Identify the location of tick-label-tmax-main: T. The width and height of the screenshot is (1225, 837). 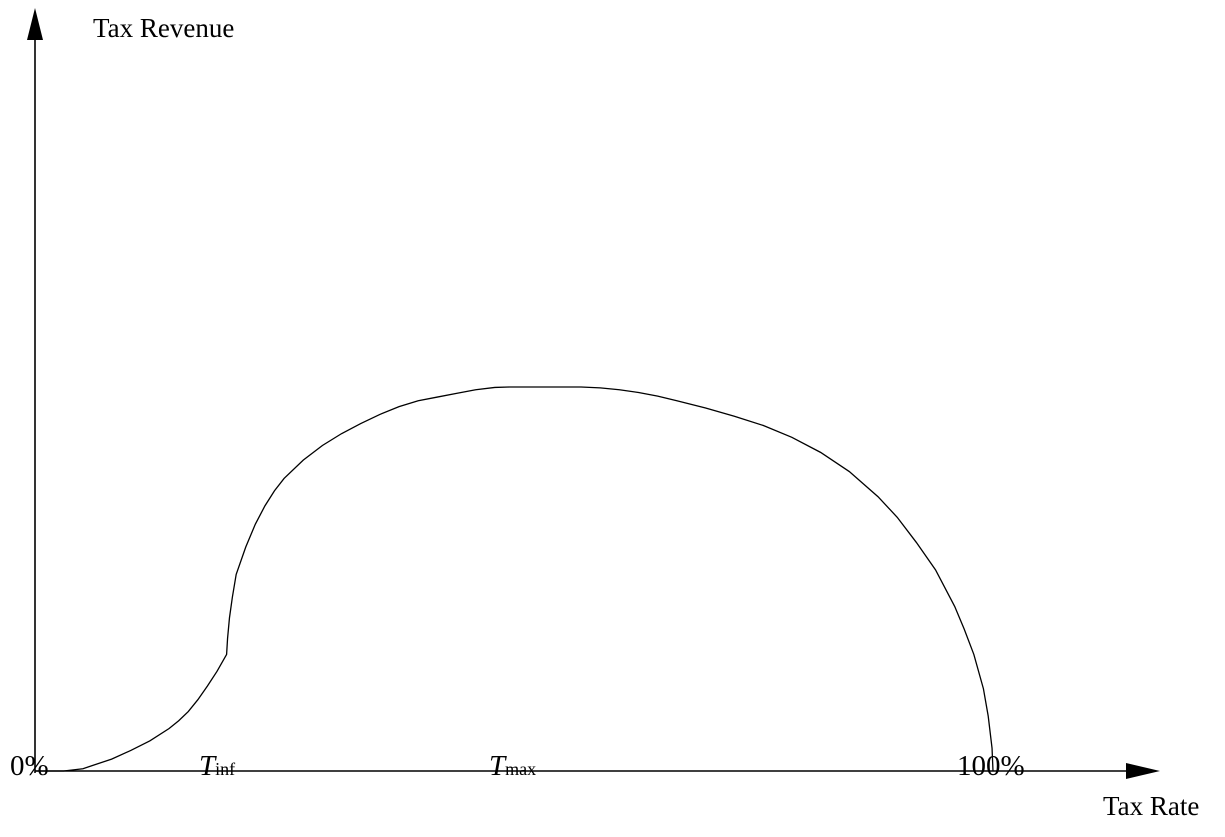
(497, 766).